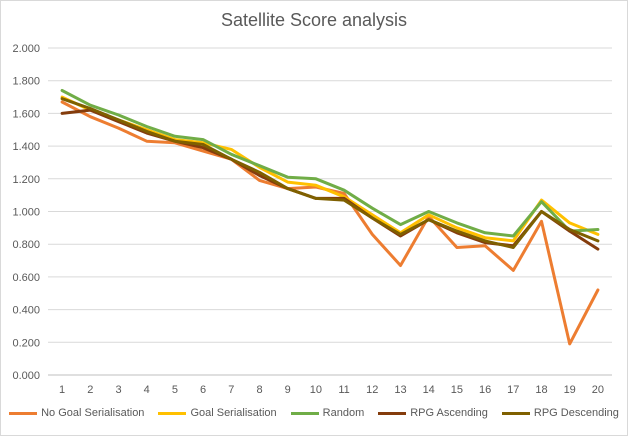 The image size is (628, 436). What do you see at coordinates (288, 390) in the screenshot?
I see `x-tick-label: 9` at bounding box center [288, 390].